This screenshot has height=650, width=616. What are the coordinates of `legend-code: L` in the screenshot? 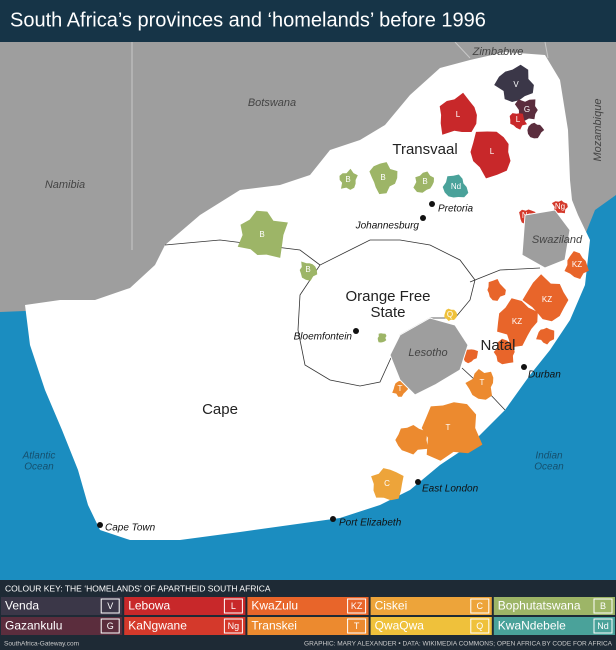 It's located at (233, 606).